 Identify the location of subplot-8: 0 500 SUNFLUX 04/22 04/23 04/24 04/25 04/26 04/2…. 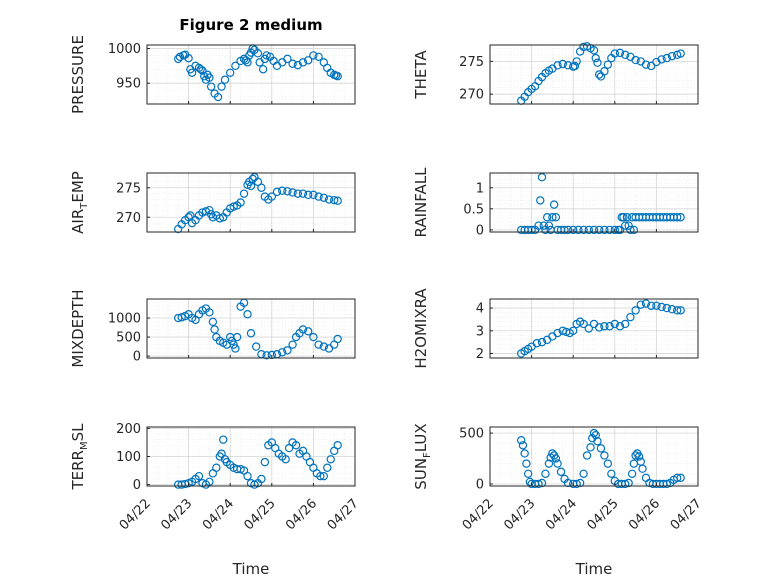
(558, 478).